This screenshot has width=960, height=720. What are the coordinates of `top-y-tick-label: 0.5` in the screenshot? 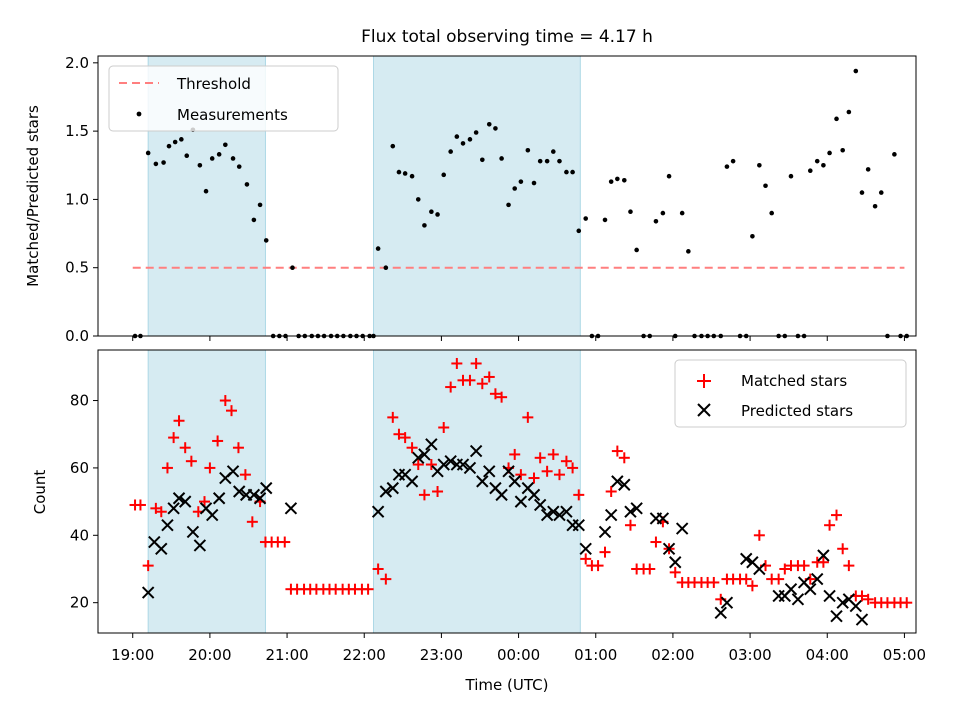 It's located at (77, 268).